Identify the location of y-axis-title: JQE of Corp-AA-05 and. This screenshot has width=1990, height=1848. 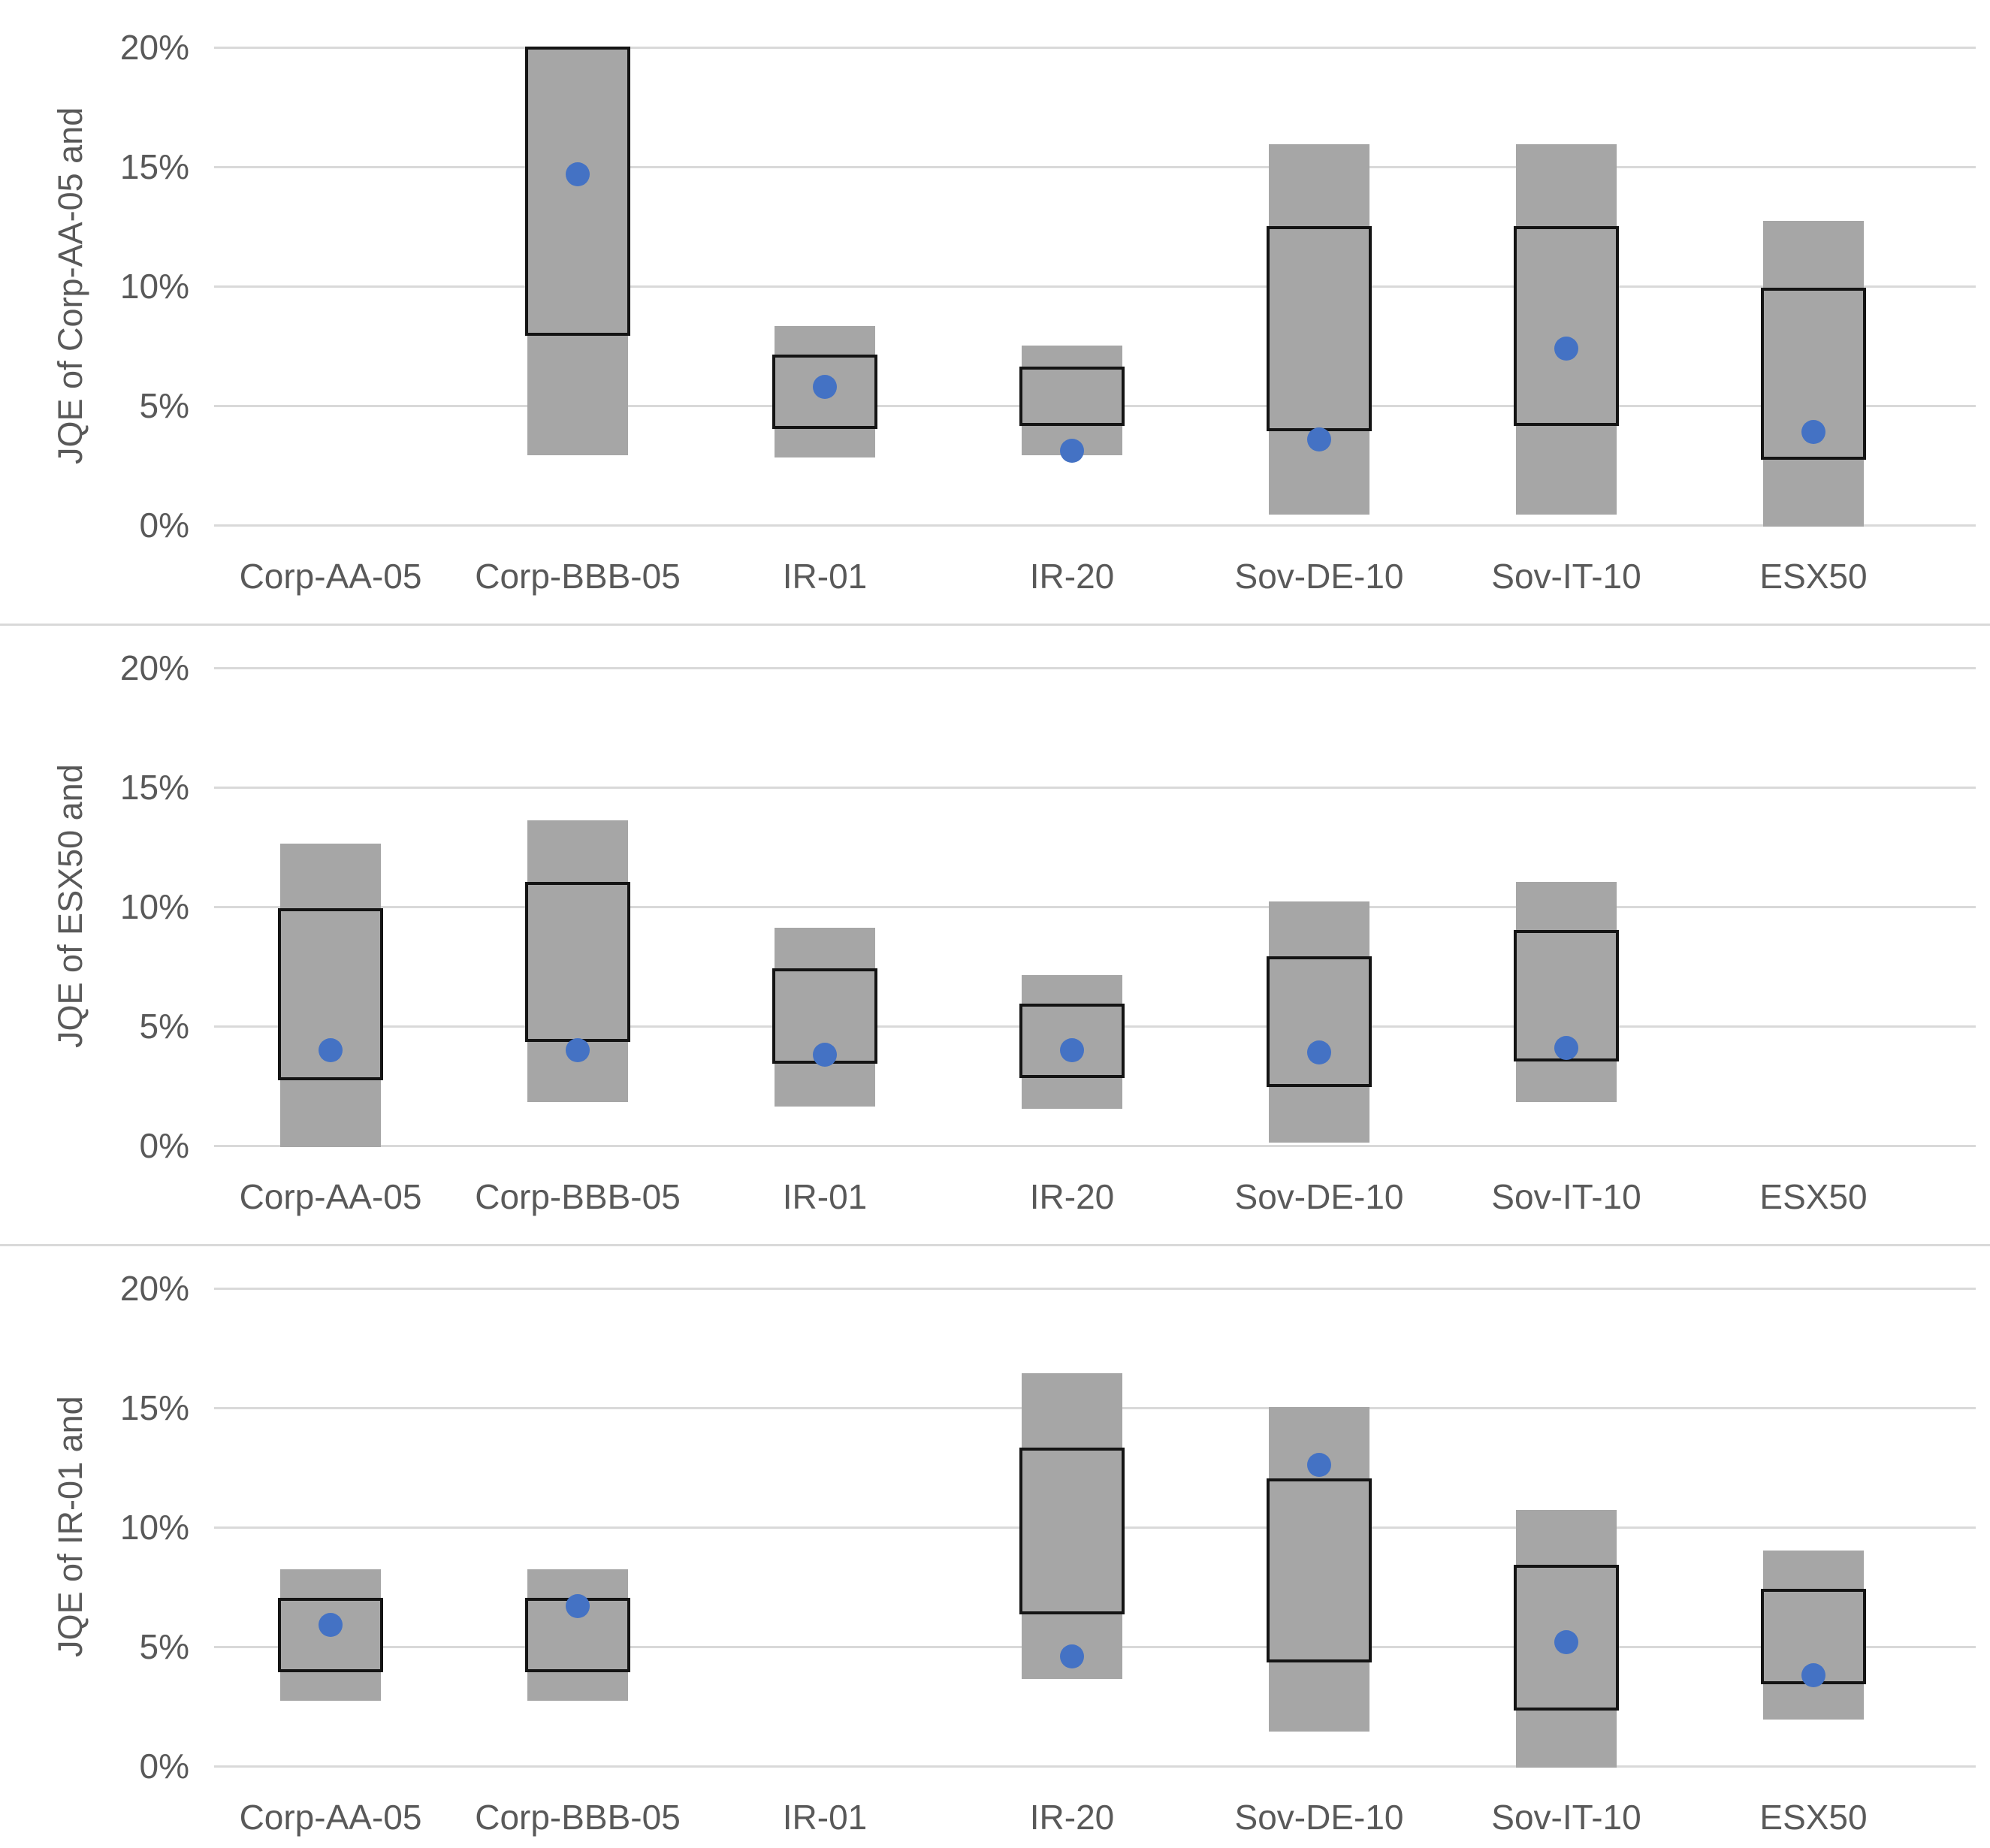
(70, 285).